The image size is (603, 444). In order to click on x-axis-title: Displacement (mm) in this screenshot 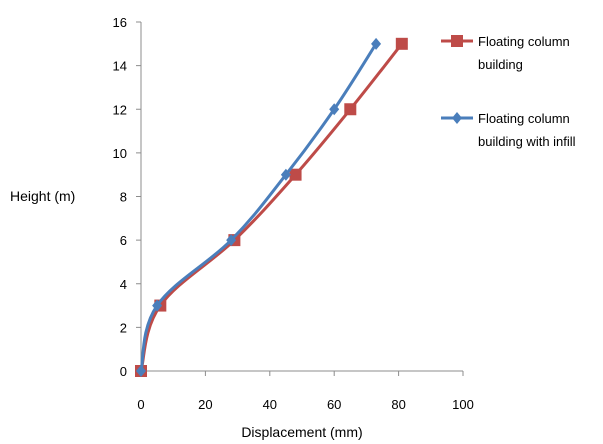, I will do `click(301, 432)`.